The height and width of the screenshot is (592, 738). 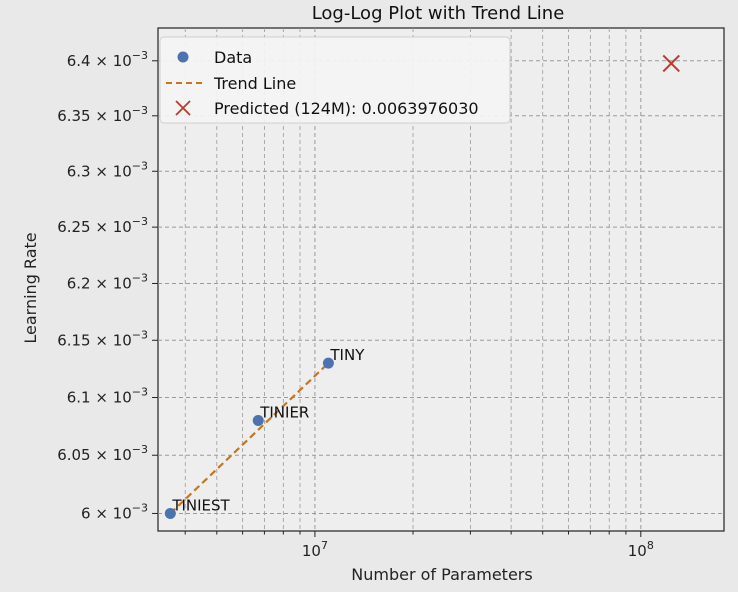 I want to click on legend-trend-label: Trend Line, so click(x=254, y=83).